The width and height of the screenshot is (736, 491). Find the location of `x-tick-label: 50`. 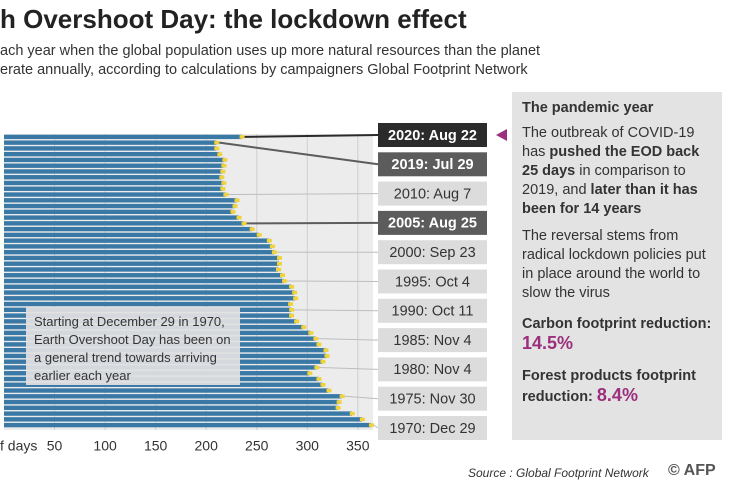

x-tick-label: 50 is located at coordinates (55, 446).